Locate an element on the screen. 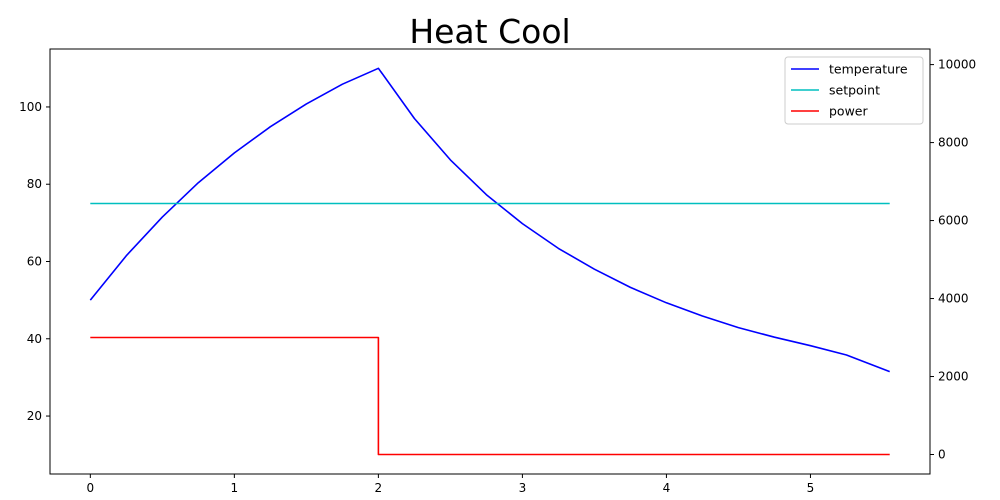  x-tick-label: 4 is located at coordinates (667, 488).